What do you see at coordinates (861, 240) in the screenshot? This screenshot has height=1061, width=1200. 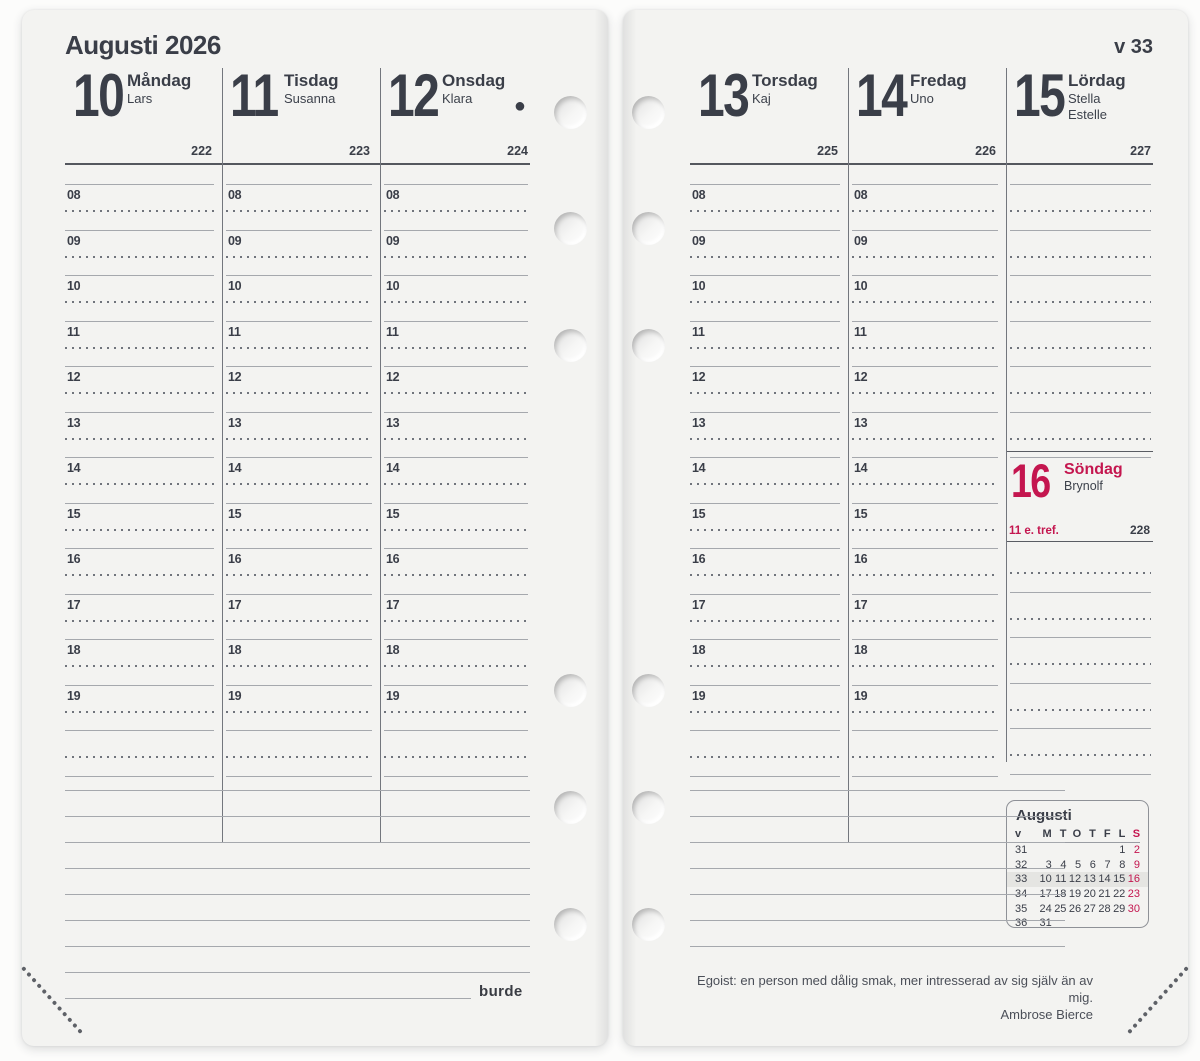 I see `hour-label: 09` at bounding box center [861, 240].